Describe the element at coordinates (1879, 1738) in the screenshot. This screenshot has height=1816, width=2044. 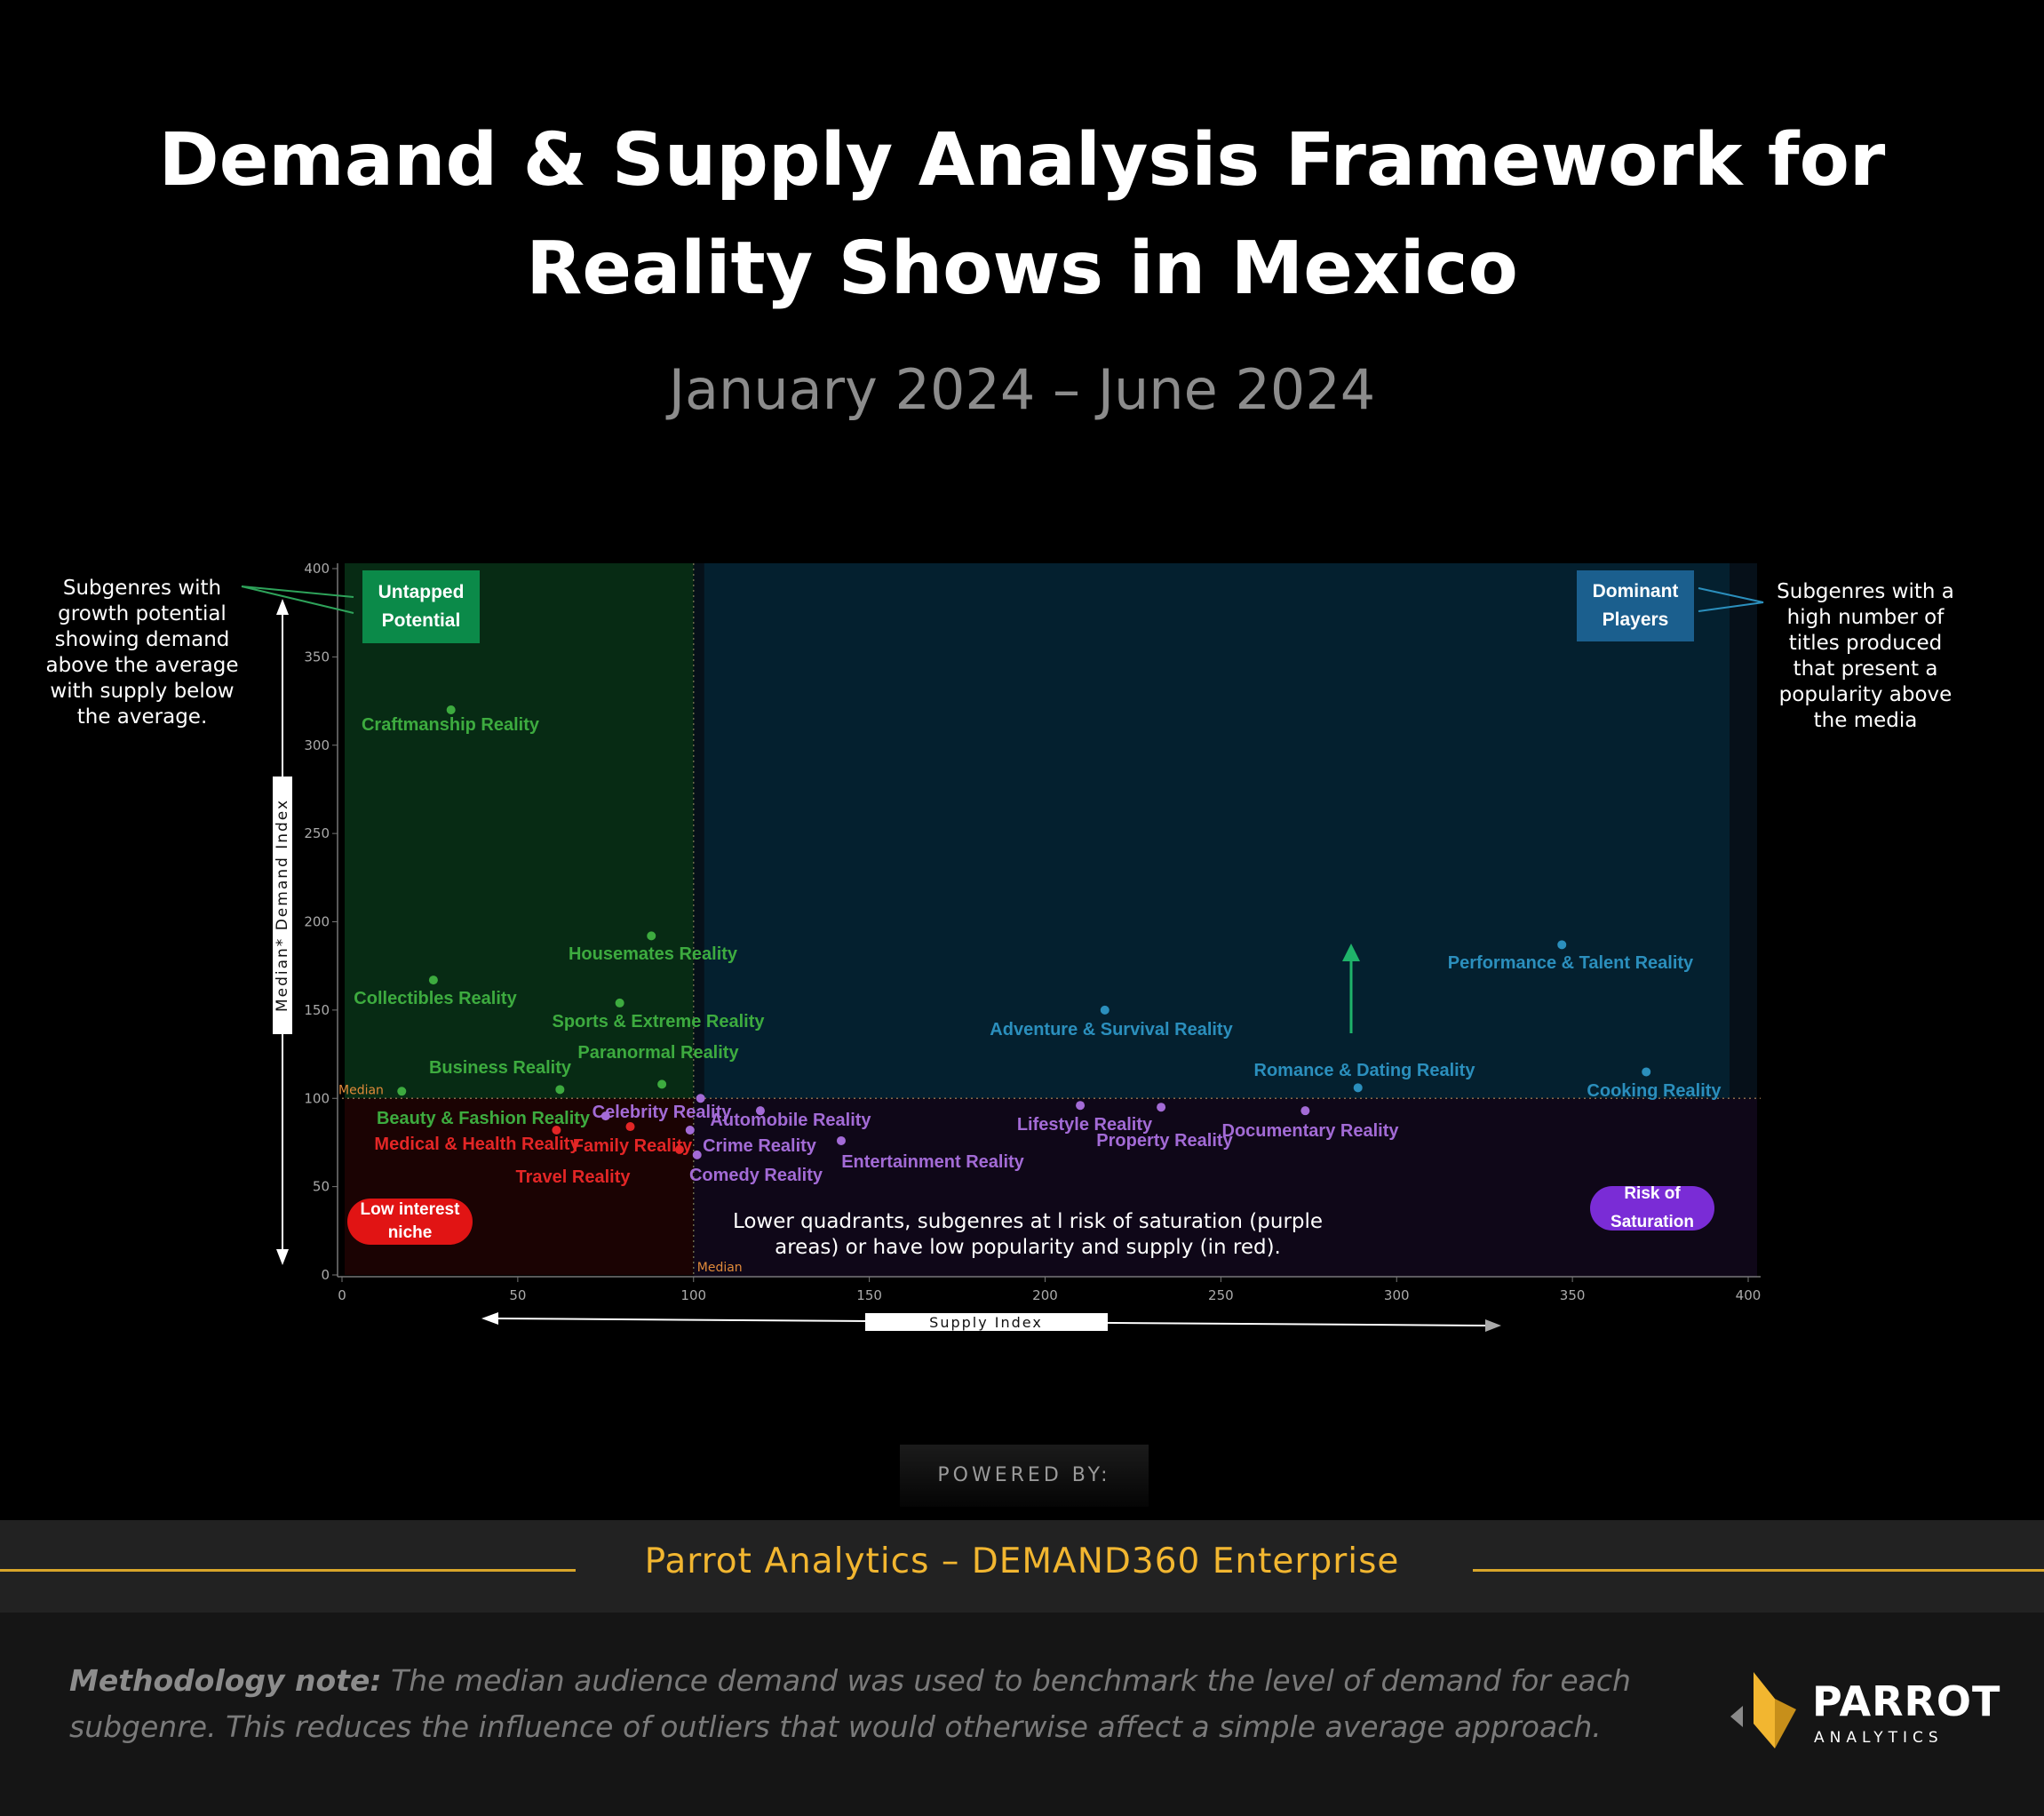
I see `logo-subtext: ANALYTICS` at that location.